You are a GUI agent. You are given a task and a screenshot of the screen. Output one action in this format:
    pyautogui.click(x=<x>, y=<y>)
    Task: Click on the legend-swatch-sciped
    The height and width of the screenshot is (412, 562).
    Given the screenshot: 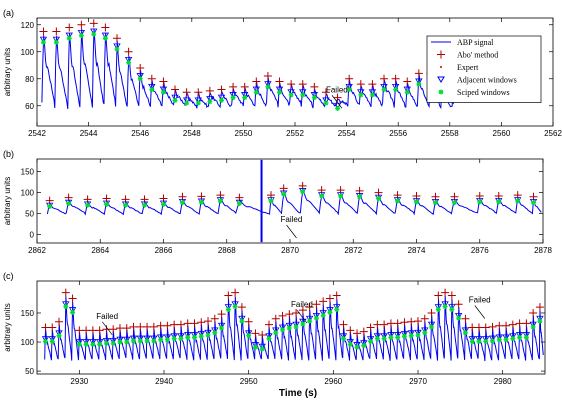 What is the action you would take?
    pyautogui.click(x=441, y=92)
    